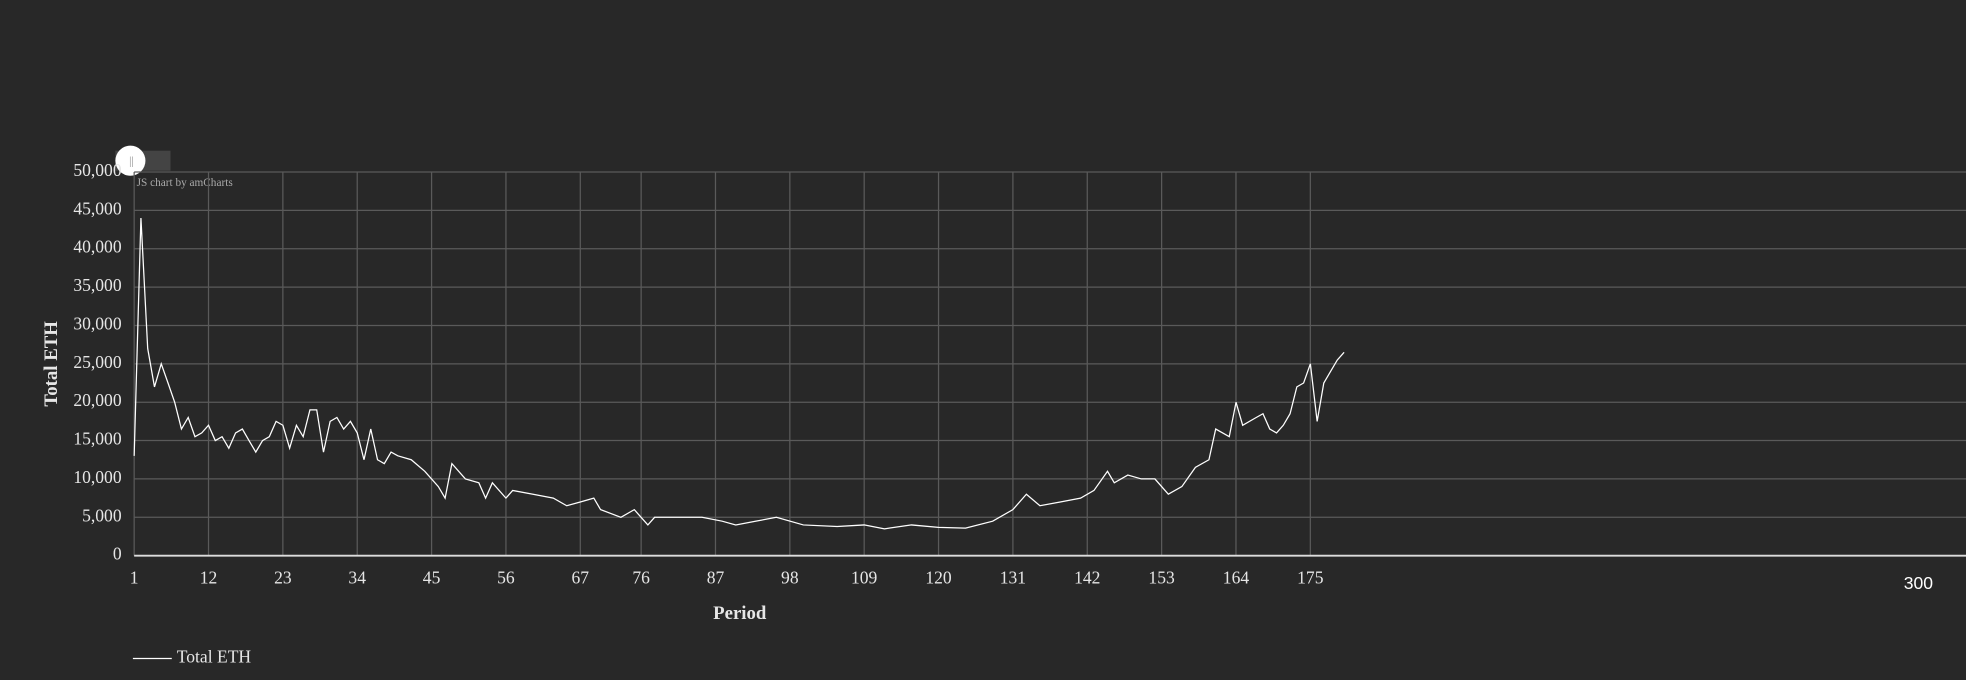 The width and height of the screenshot is (1966, 680). I want to click on y-tick-label: 25,000, so click(97, 362).